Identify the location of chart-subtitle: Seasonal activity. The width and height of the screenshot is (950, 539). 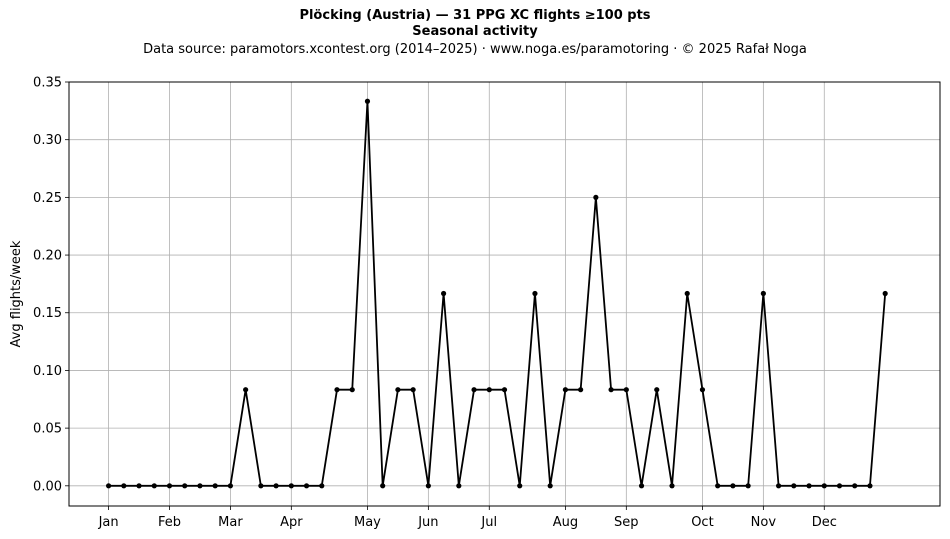
(475, 31).